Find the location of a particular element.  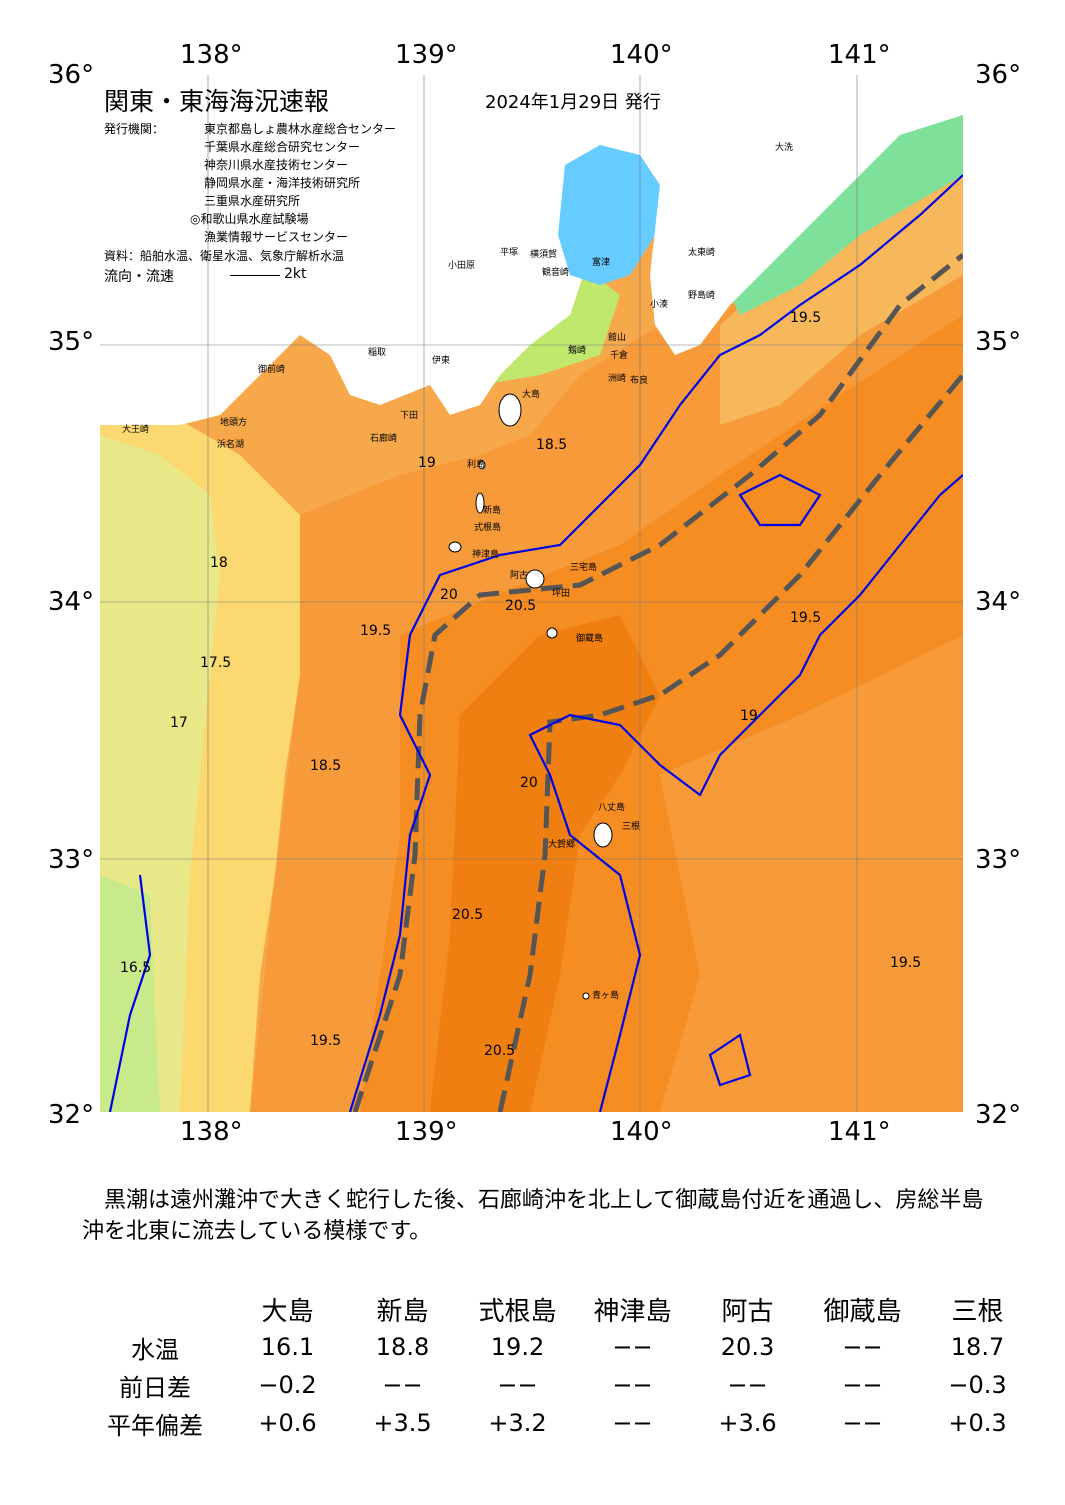

sea-16-5-zone is located at coordinates (130, 993).